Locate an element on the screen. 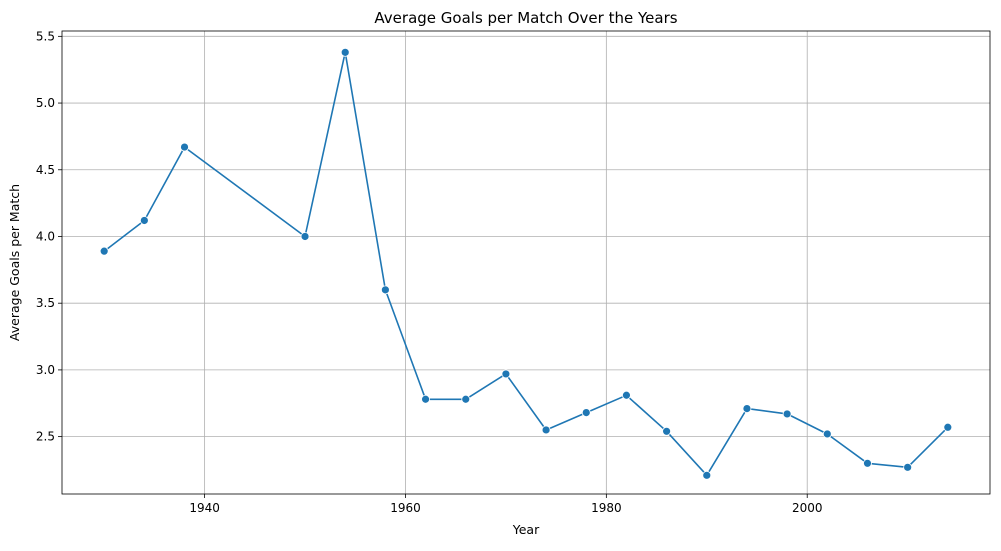 Image resolution: width=1001 pixels, height=551 pixels. x-axis-label: Year is located at coordinates (526, 529).